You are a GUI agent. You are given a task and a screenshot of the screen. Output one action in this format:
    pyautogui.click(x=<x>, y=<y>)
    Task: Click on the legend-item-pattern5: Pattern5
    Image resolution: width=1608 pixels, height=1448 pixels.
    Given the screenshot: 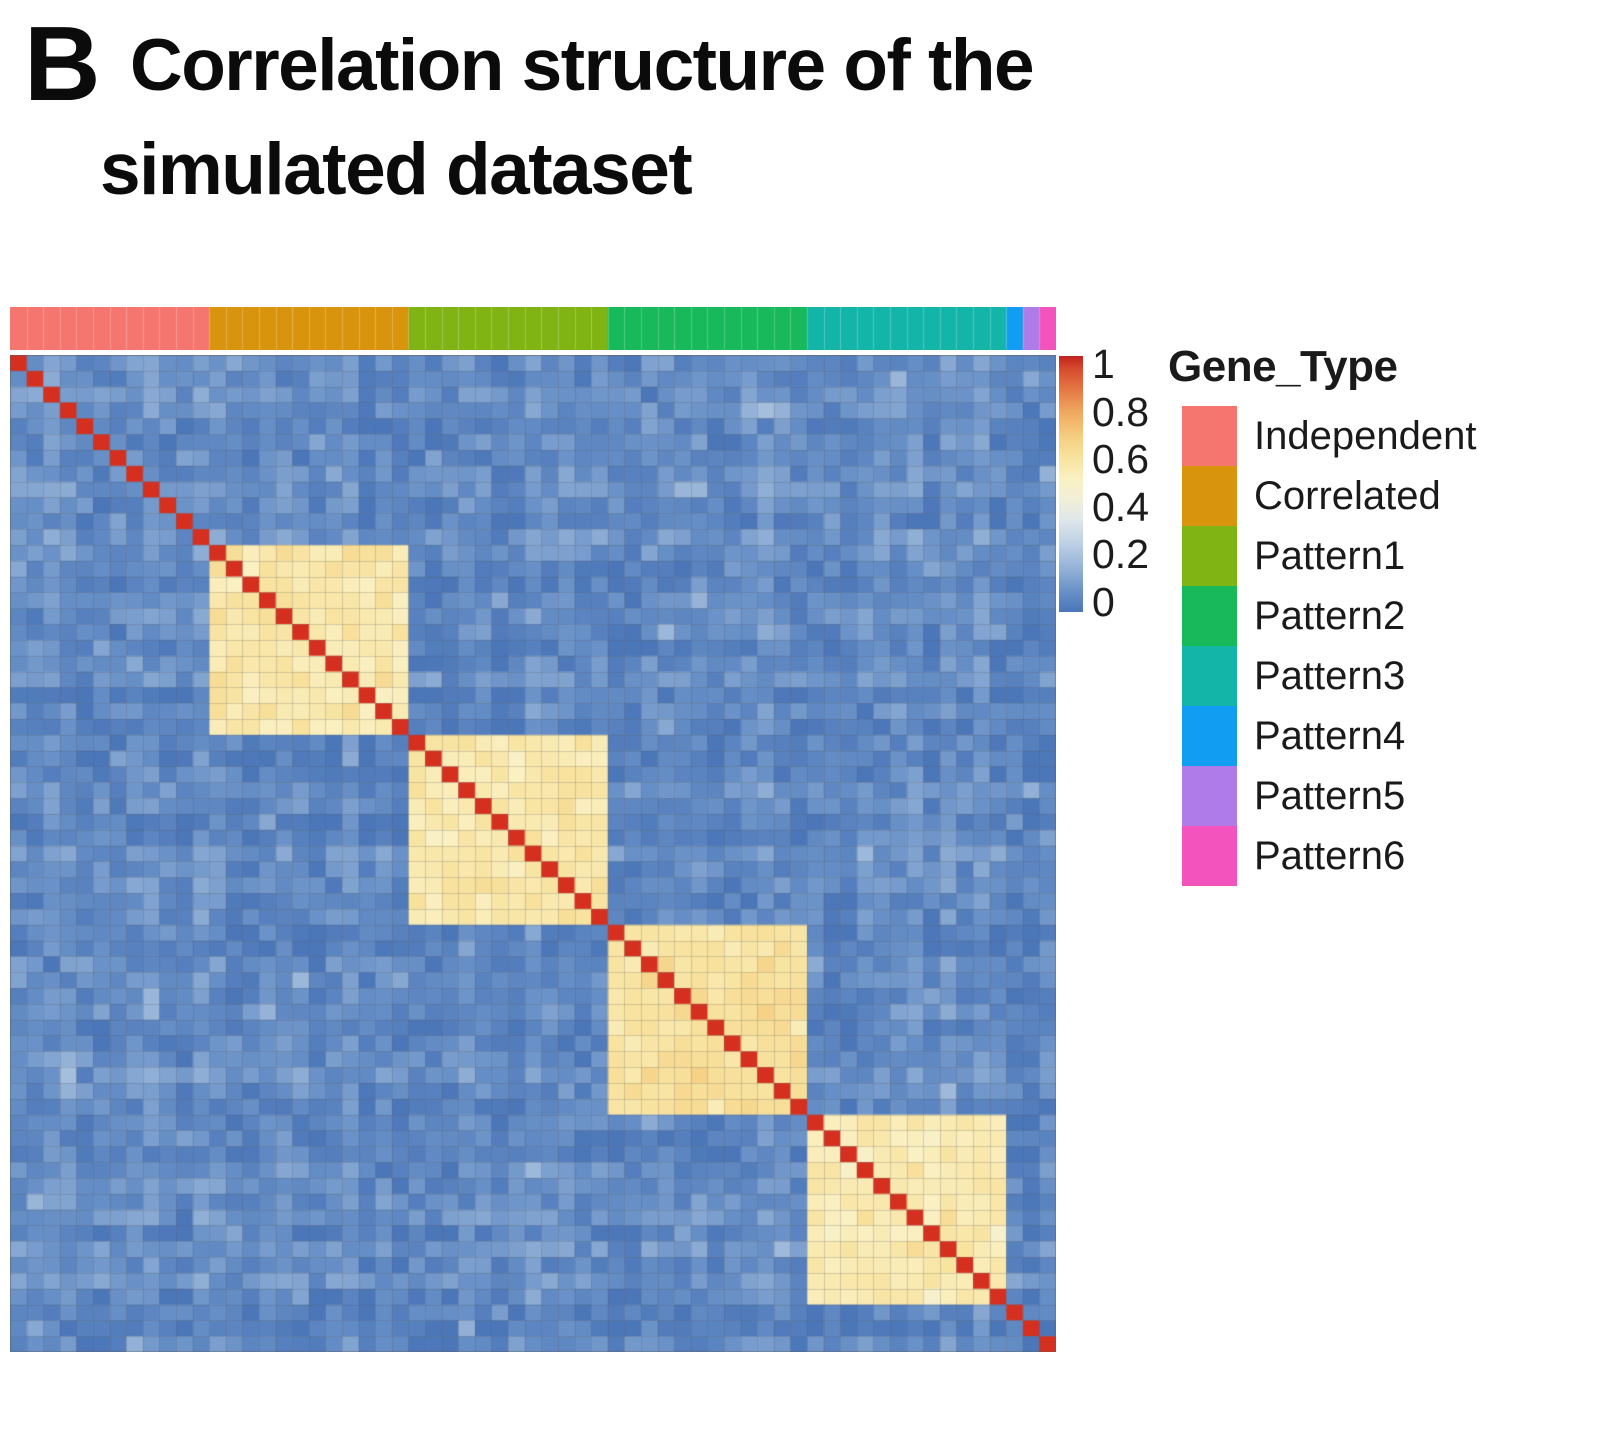 What is the action you would take?
    pyautogui.click(x=1385, y=796)
    